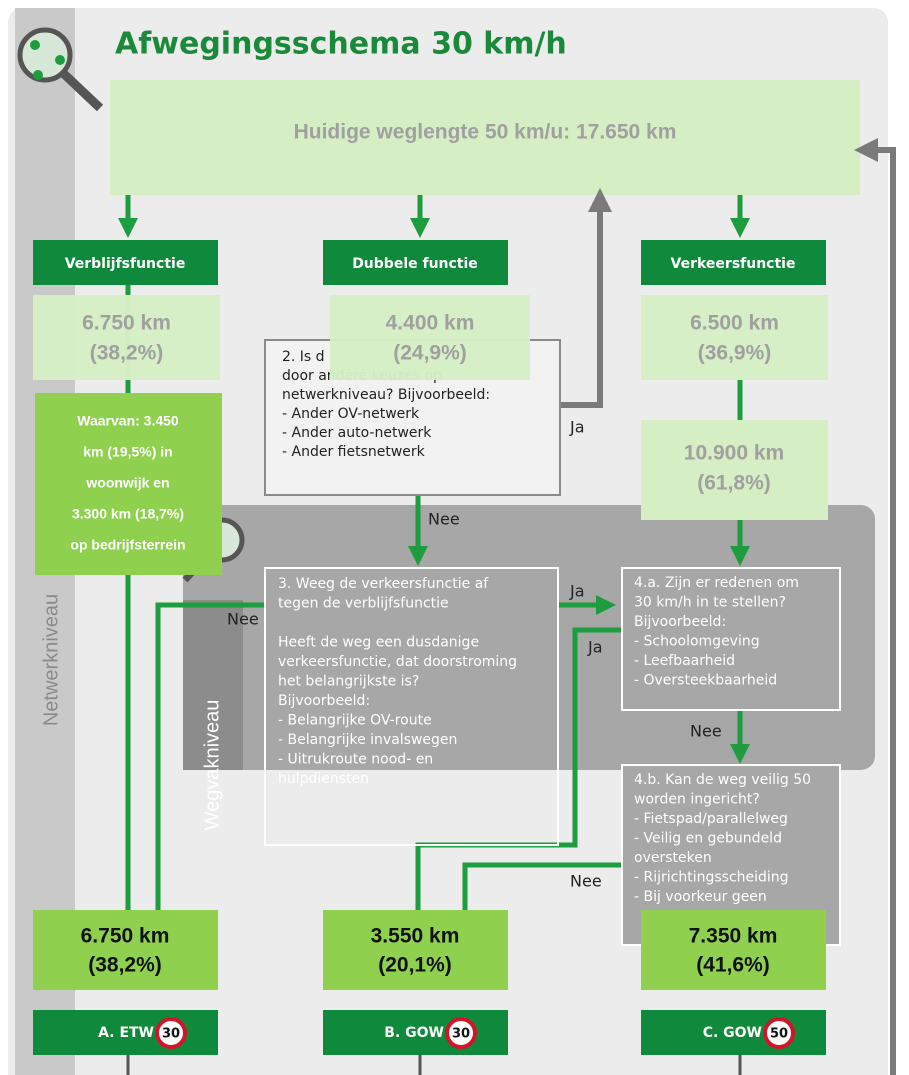 This screenshot has height=1075, width=909. What do you see at coordinates (341, 44) in the screenshot?
I see `title: Afwegingsschema 30 km/h` at bounding box center [341, 44].